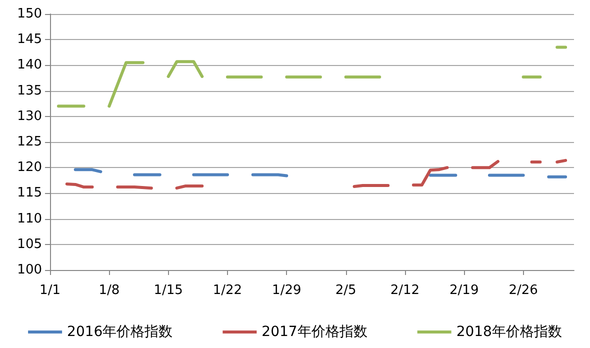 The height and width of the screenshot is (348, 590). I want to click on y-tick-label: 120, so click(29, 168).